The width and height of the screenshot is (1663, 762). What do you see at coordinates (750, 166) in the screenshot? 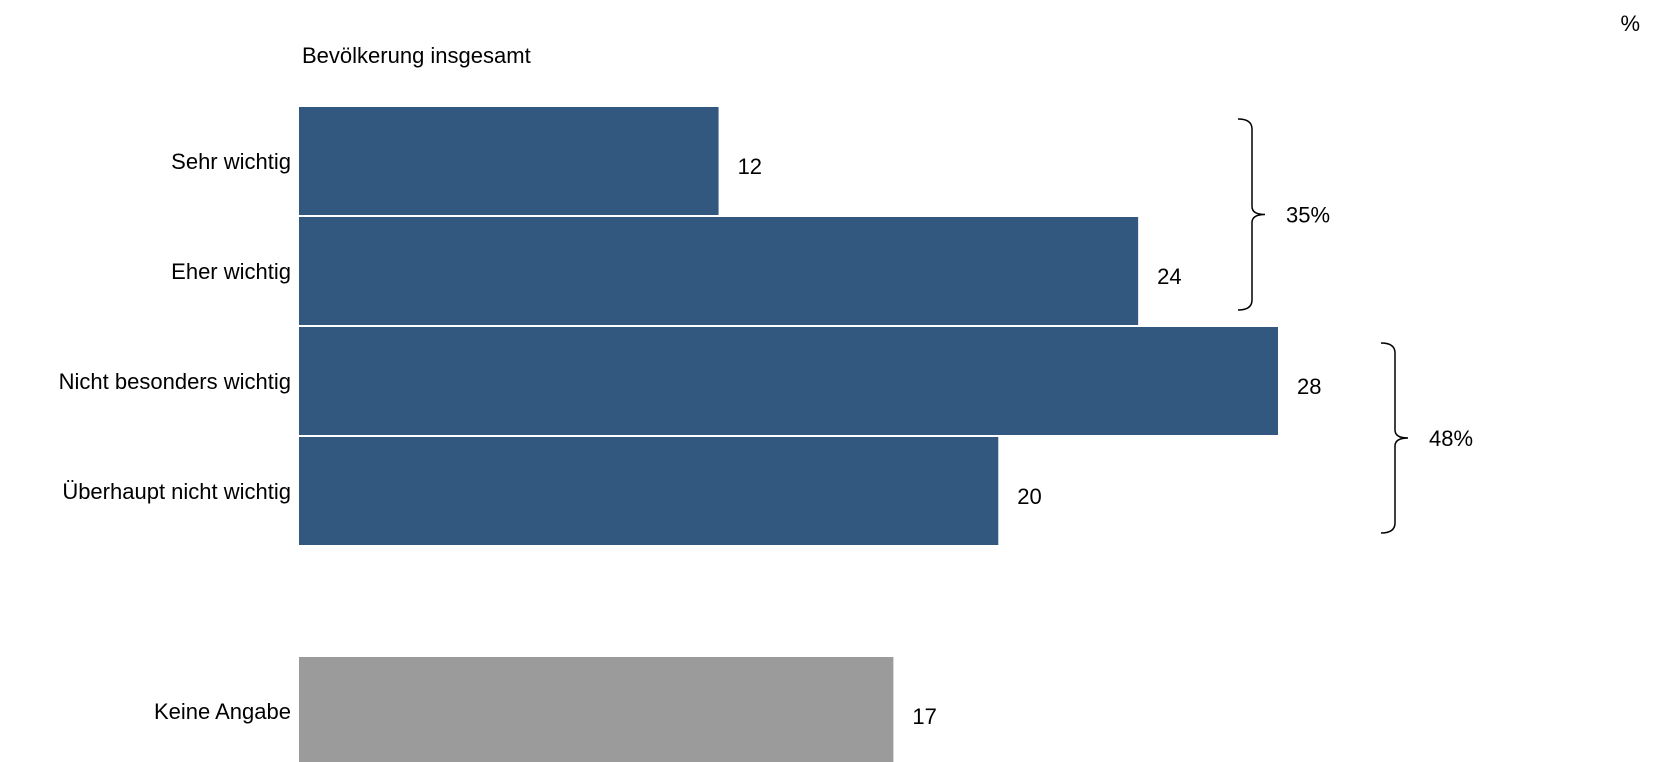
I see `value-label-0: 12` at bounding box center [750, 166].